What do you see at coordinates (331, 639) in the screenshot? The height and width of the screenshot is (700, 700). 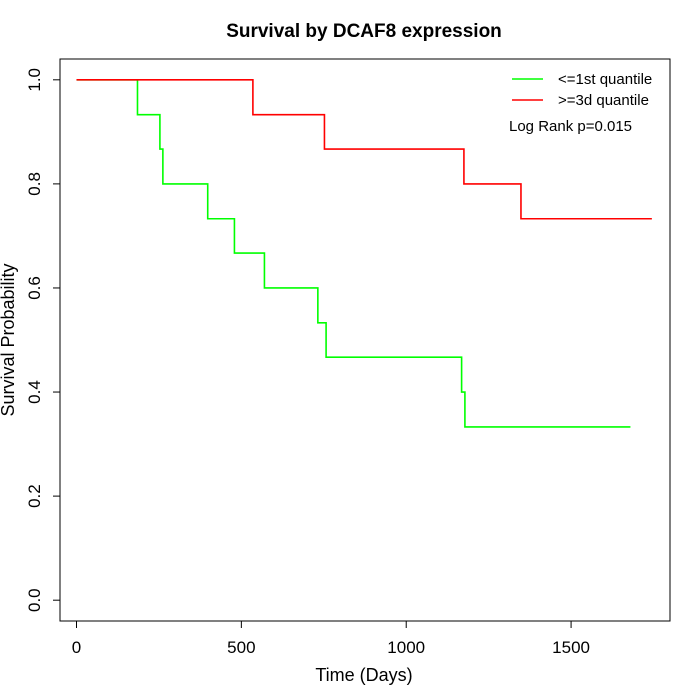 I see `x-axis: 0 500 1000 1500` at bounding box center [331, 639].